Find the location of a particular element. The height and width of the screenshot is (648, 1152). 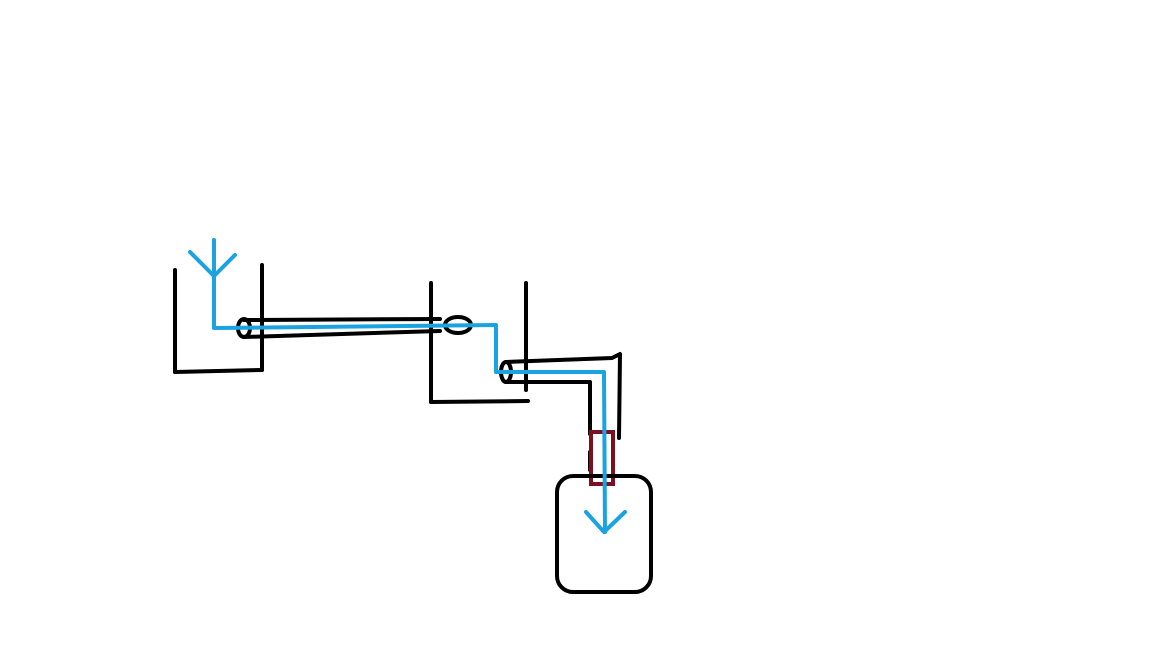

elbow-pipe-top is located at coordinates (563, 396).